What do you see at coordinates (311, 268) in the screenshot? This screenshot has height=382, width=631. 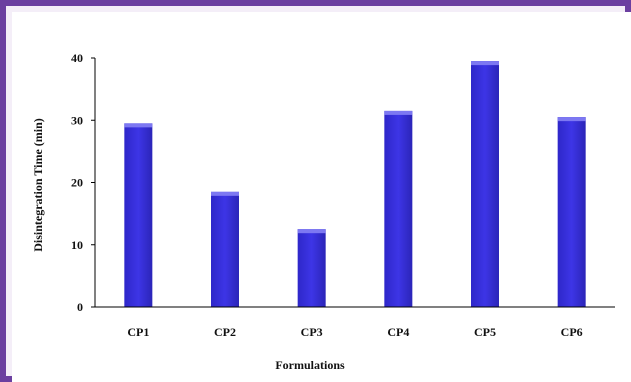 I see `bar-cp3` at bounding box center [311, 268].